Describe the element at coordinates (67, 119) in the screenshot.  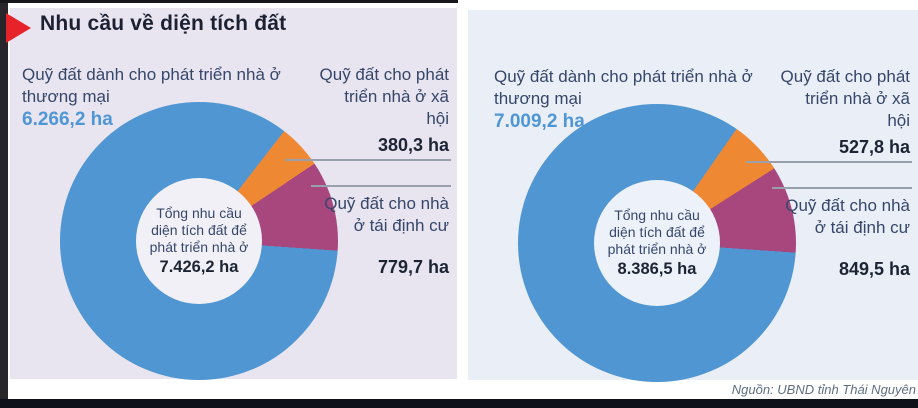
I see `commercial-land-value: 6.266,2 ha` at that location.